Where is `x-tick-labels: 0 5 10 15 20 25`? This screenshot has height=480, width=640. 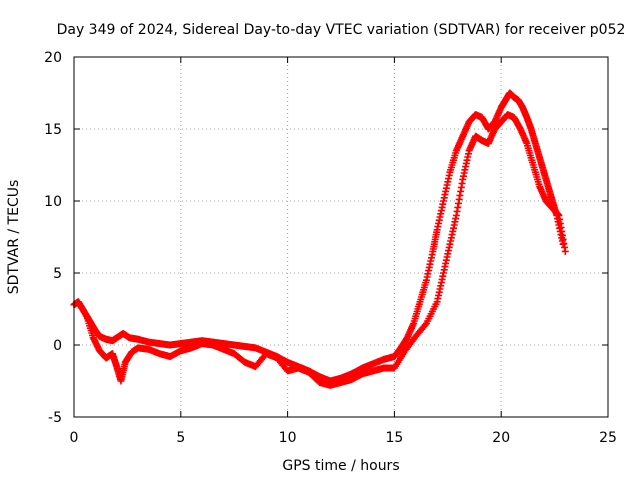
x-tick-labels: 0 5 10 15 20 25 is located at coordinates (343, 438).